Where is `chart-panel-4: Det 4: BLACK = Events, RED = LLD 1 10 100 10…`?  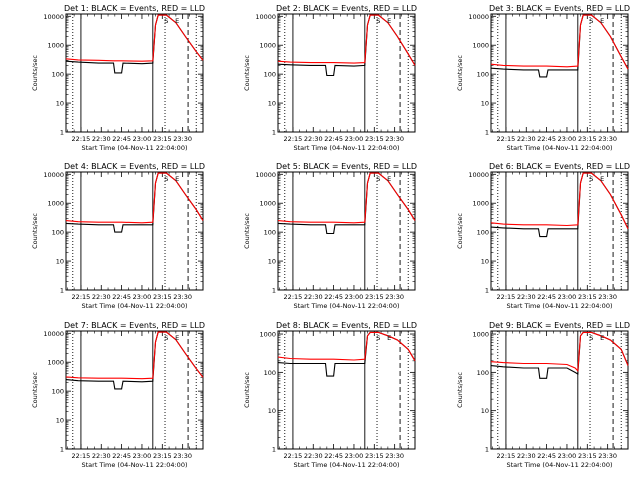
chart-panel-4: Det 4: BLACK = Events, RED = LLD 1 10 100 10… is located at coordinates (118, 236).